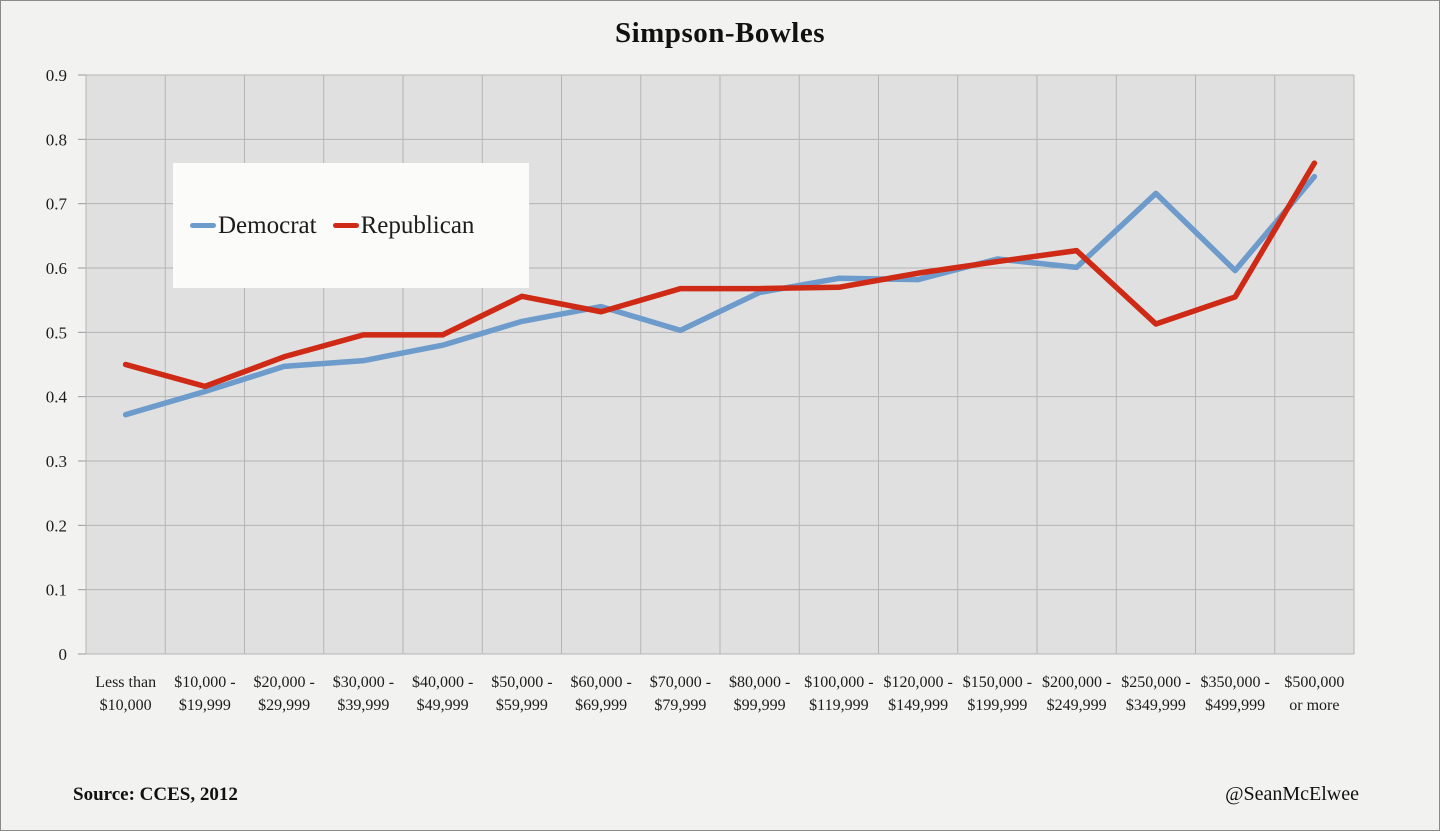  I want to click on x-tick-label: $250,000 -$349,999, so click(1155, 694).